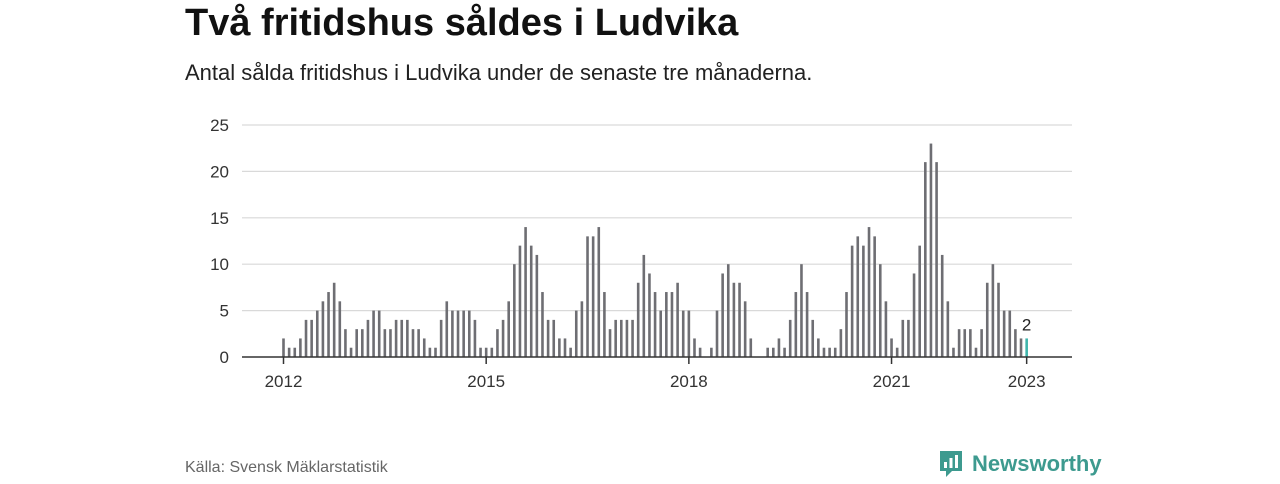  Describe the element at coordinates (1037, 463) in the screenshot. I see `brand-name: Newsworthy` at that location.